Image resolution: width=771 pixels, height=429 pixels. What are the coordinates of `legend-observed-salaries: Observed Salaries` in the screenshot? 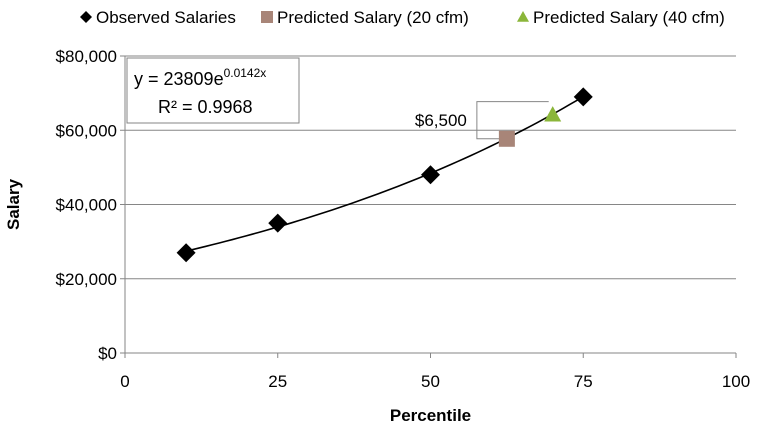 It's located at (158, 17).